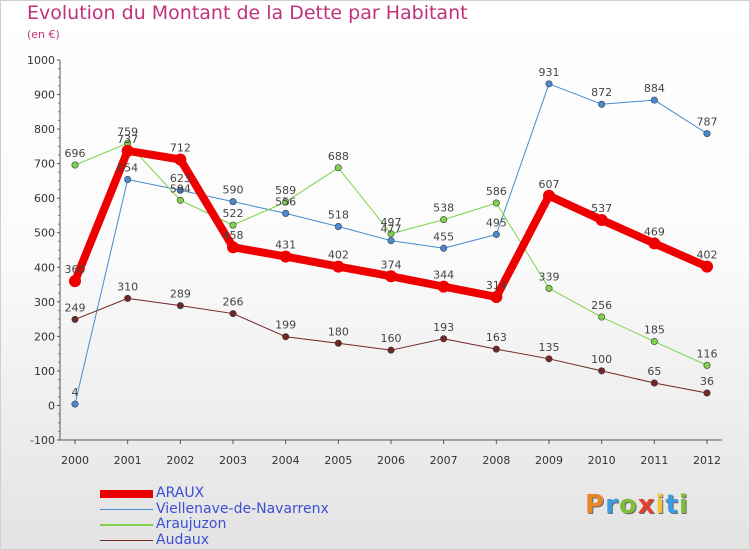 This screenshot has height=550, width=750. What do you see at coordinates (601, 305) in the screenshot?
I see `data-label: 256` at bounding box center [601, 305].